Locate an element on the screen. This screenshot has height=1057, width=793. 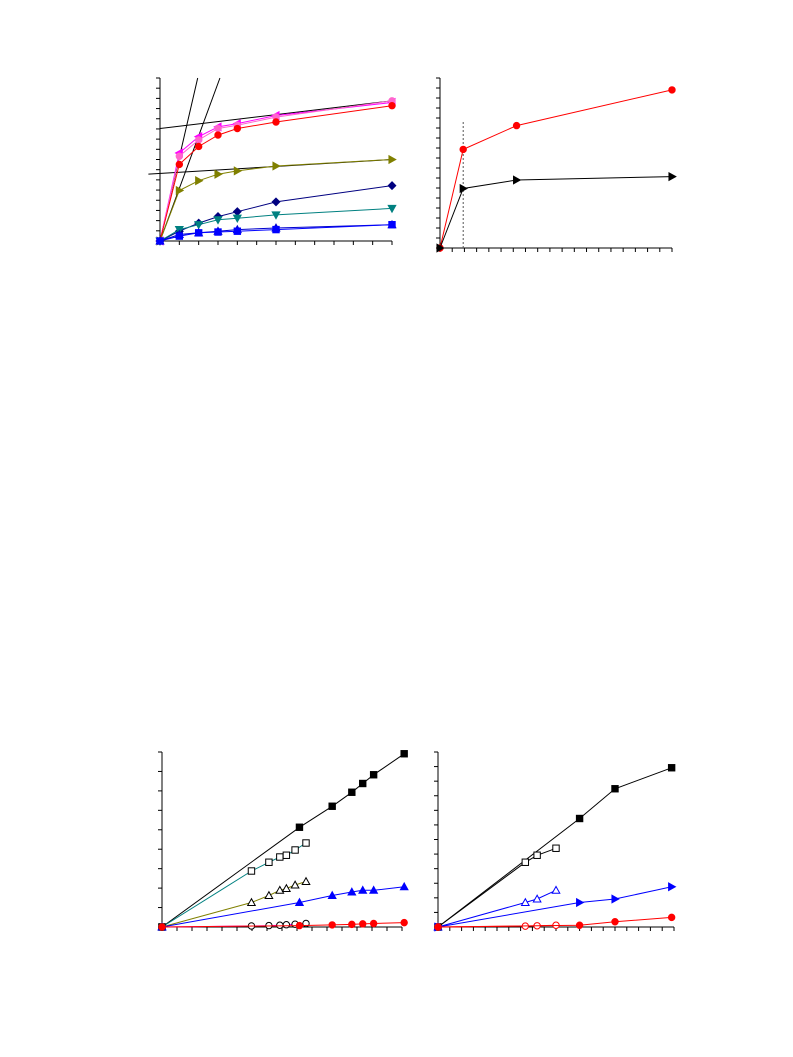
chart-bottom-left is located at coordinates (283, 840).